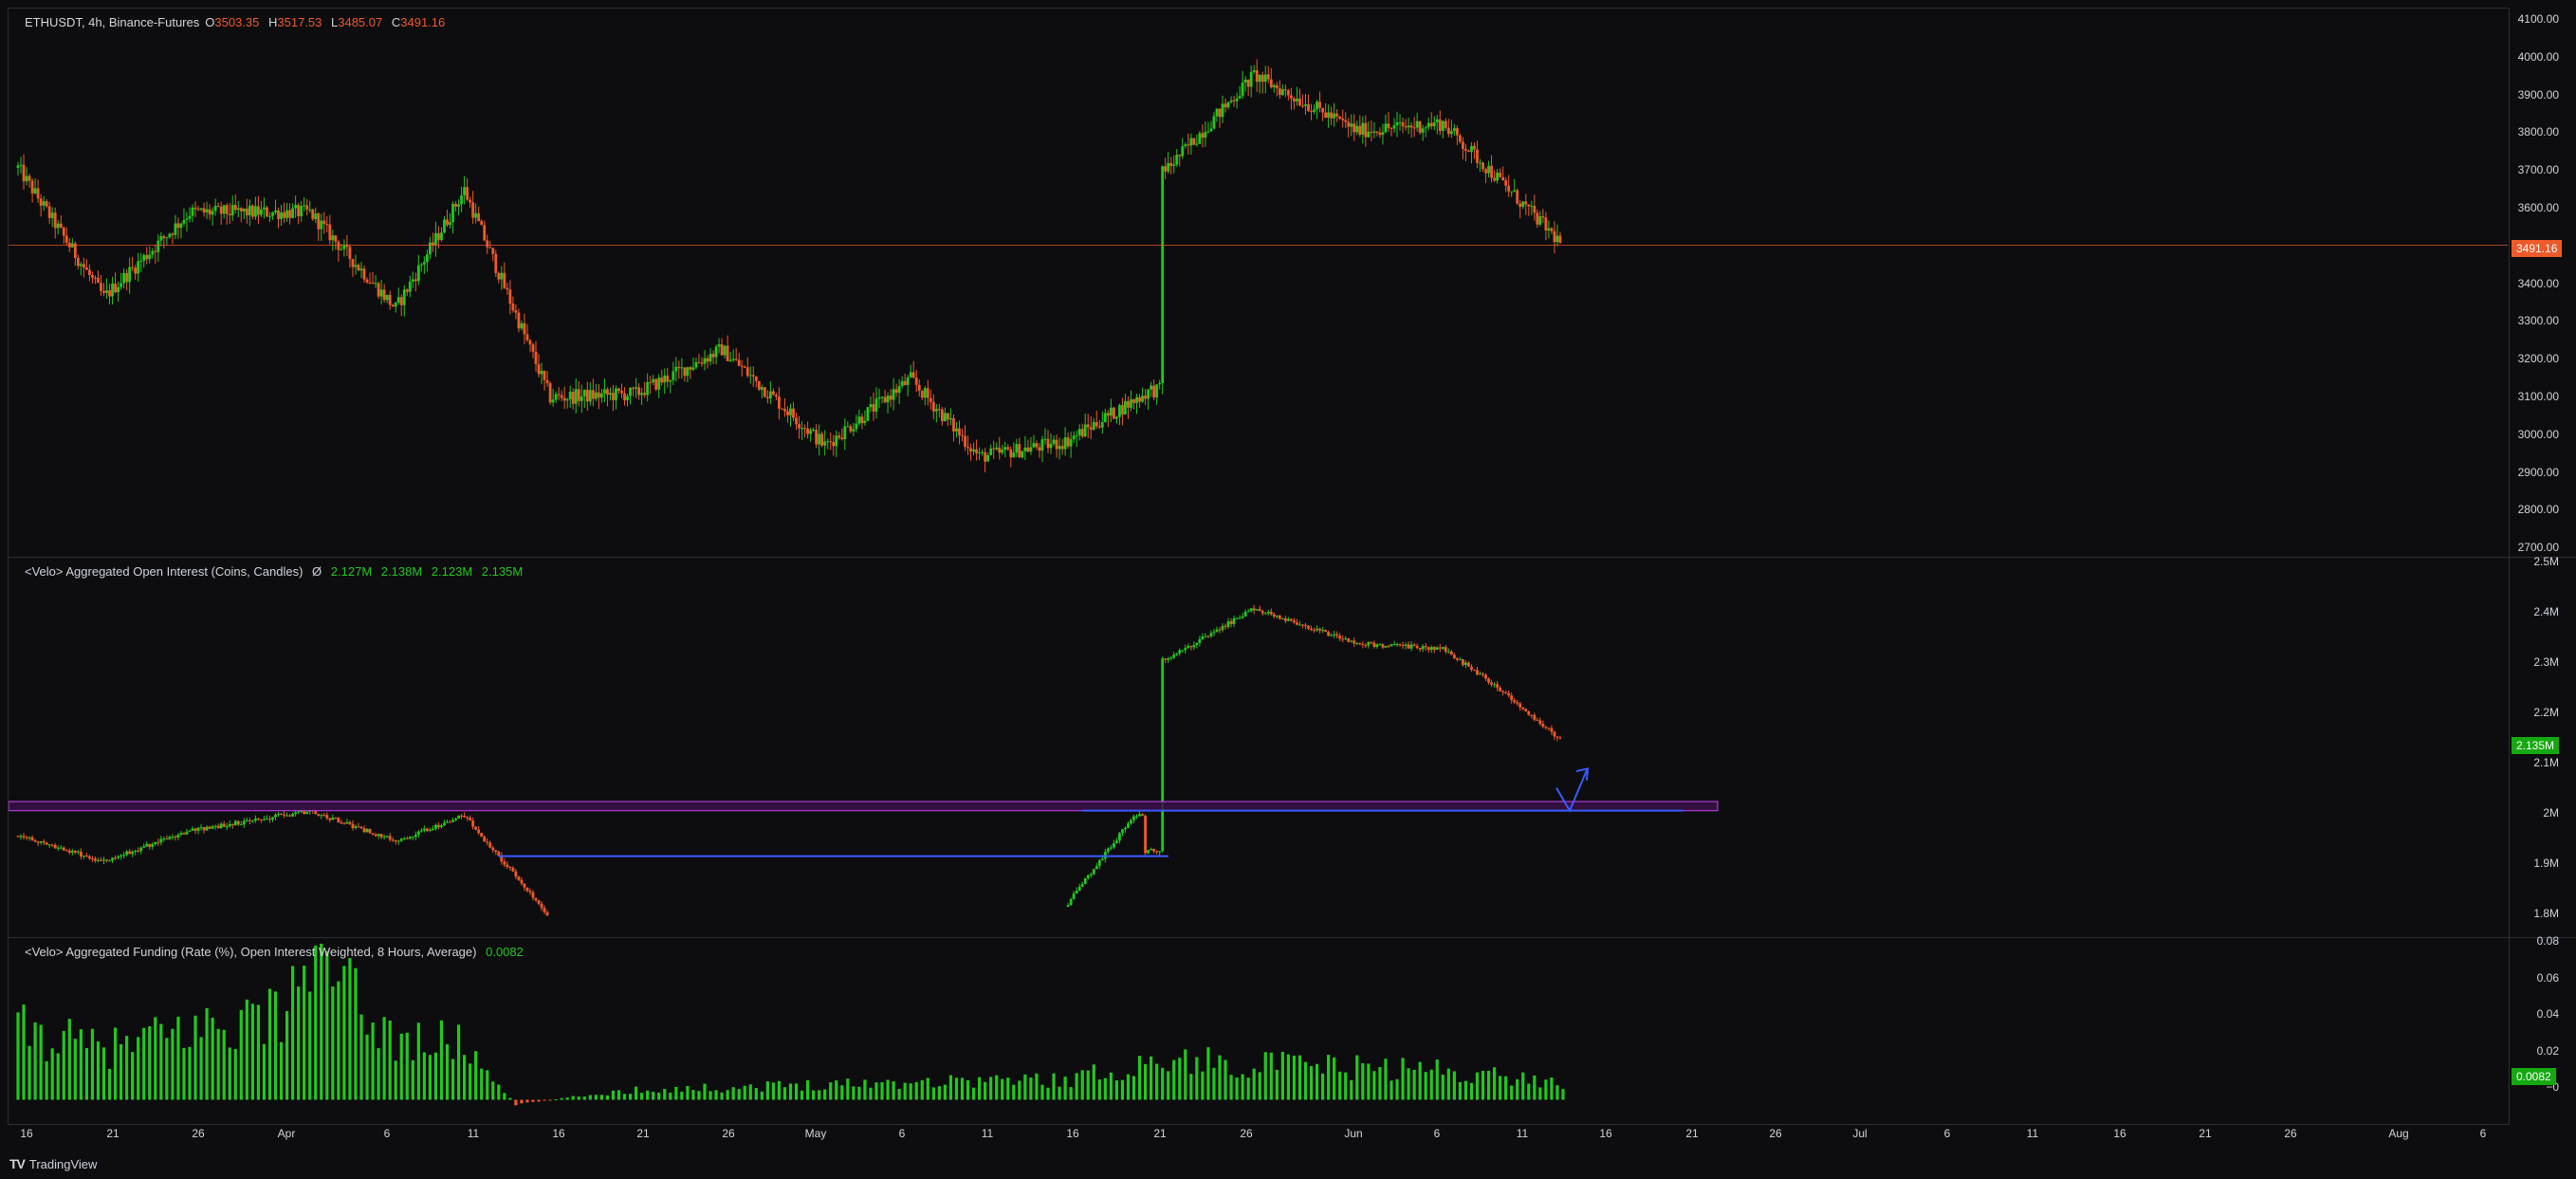 Image resolution: width=2576 pixels, height=1179 pixels. What do you see at coordinates (387, 1134) in the screenshot?
I see `time-tick-label: 6` at bounding box center [387, 1134].